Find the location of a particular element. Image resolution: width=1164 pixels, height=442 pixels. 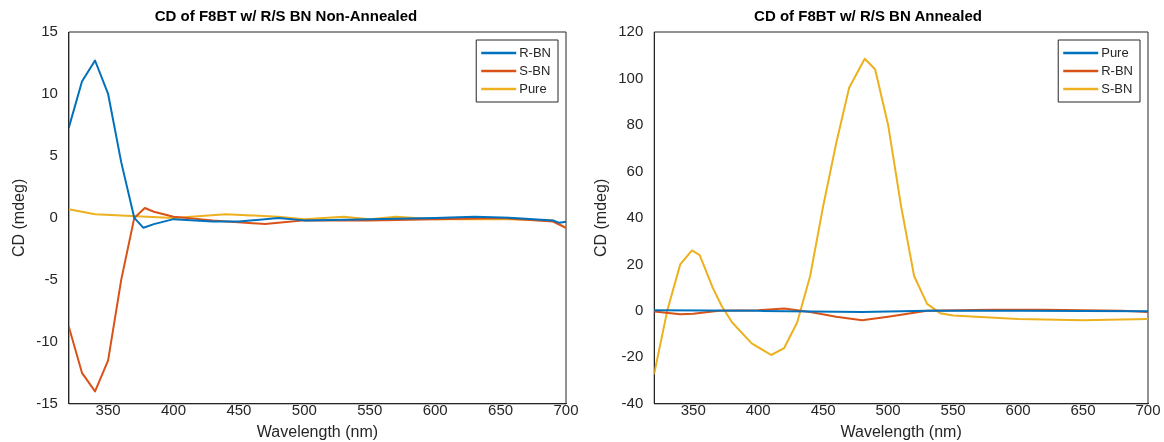

y-tick-label: 10 is located at coordinates (49, 93).